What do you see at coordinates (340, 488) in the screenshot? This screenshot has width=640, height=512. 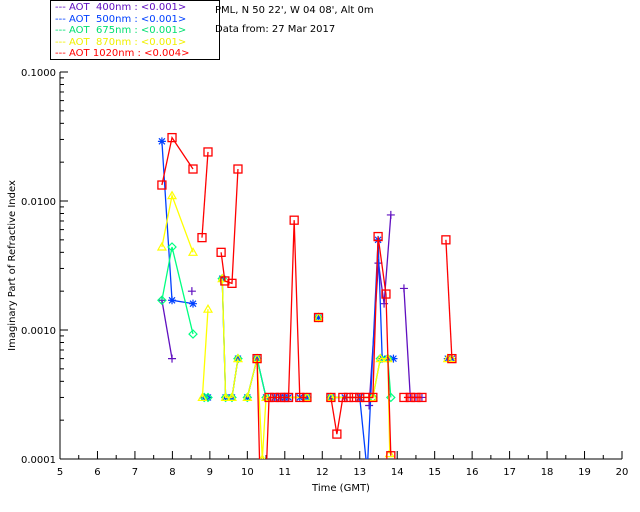 I see `x-axis-label: Time (GMT)` at bounding box center [340, 488].